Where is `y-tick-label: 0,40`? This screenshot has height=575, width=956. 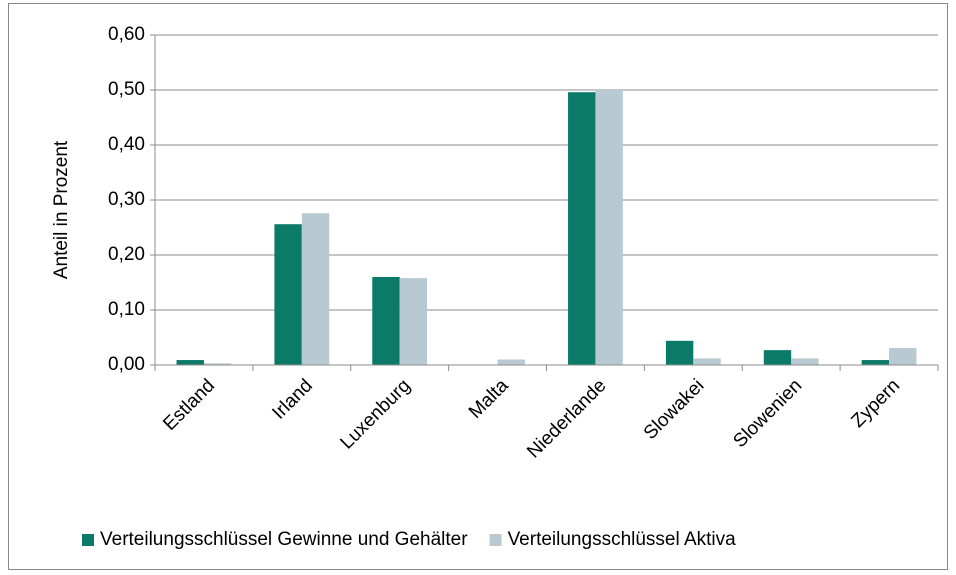 y-tick-label: 0,40 is located at coordinates (126, 144).